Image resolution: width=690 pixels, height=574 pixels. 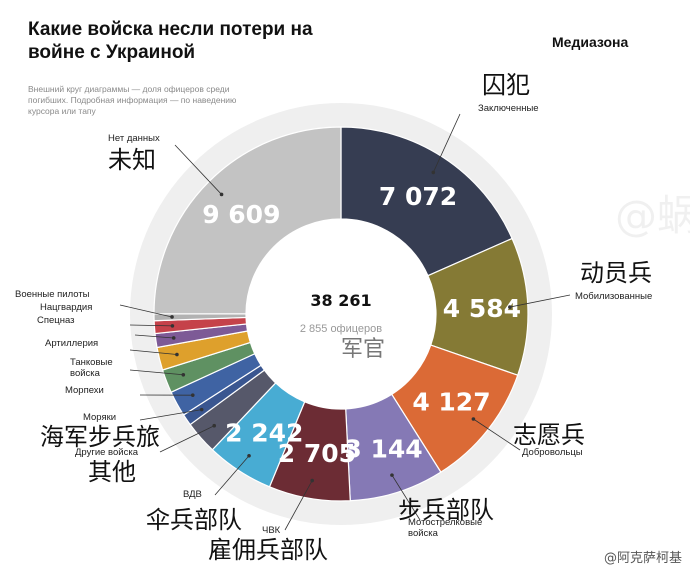 I want to click on translated-label: 志愿兵, so click(x=549, y=435).